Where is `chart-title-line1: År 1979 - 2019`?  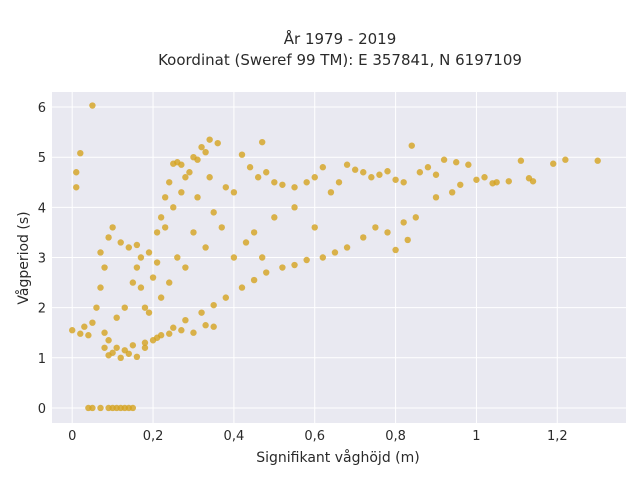 chart-title-line1: År 1979 - 2019 is located at coordinates (340, 38).